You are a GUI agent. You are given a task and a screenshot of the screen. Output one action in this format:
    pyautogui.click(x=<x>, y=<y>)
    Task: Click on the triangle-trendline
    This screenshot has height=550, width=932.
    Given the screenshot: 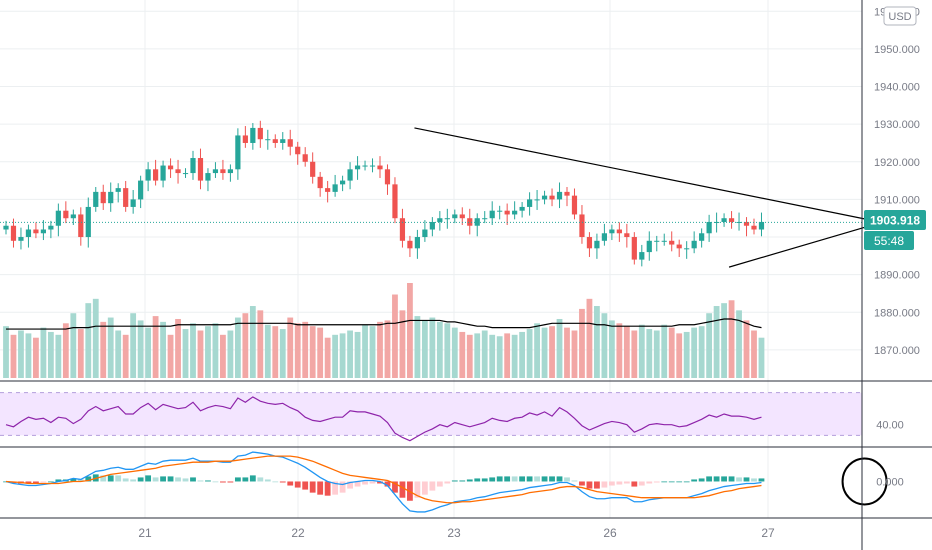 What is the action you would take?
    pyautogui.click(x=805, y=244)
    